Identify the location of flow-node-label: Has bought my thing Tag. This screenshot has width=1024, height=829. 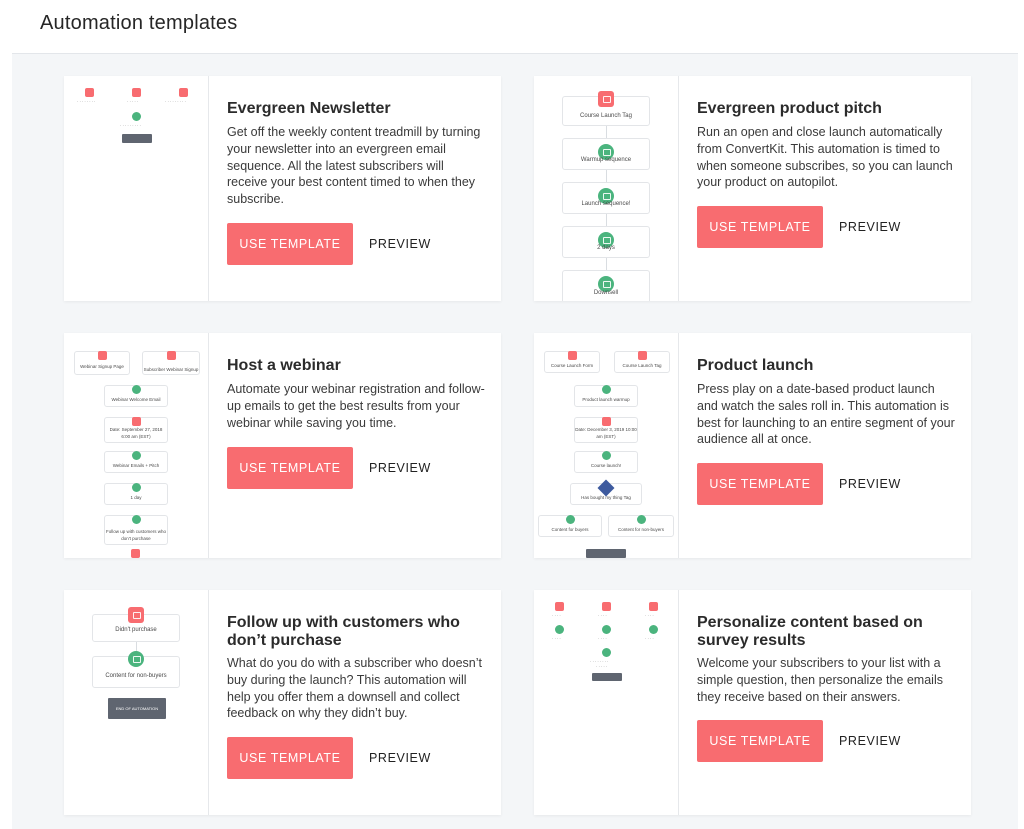
(606, 497).